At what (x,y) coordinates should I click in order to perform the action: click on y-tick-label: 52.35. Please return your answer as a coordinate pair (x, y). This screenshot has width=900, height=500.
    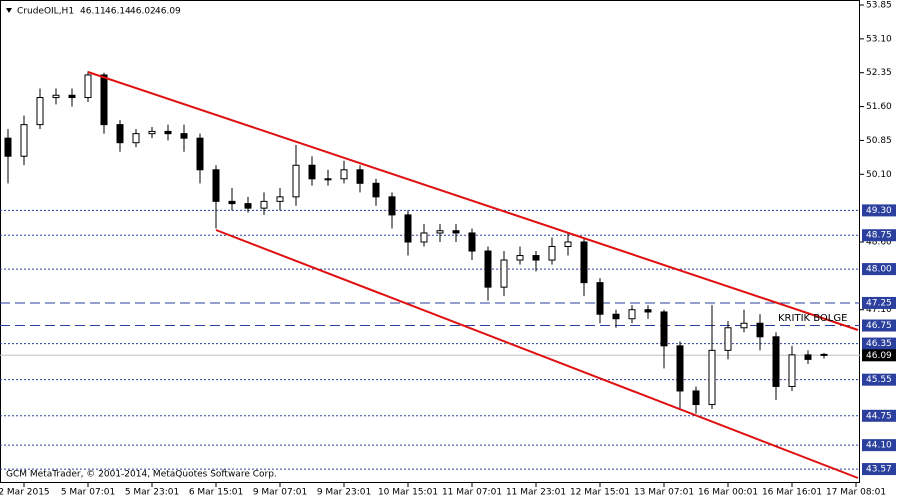
    Looking at the image, I should click on (879, 73).